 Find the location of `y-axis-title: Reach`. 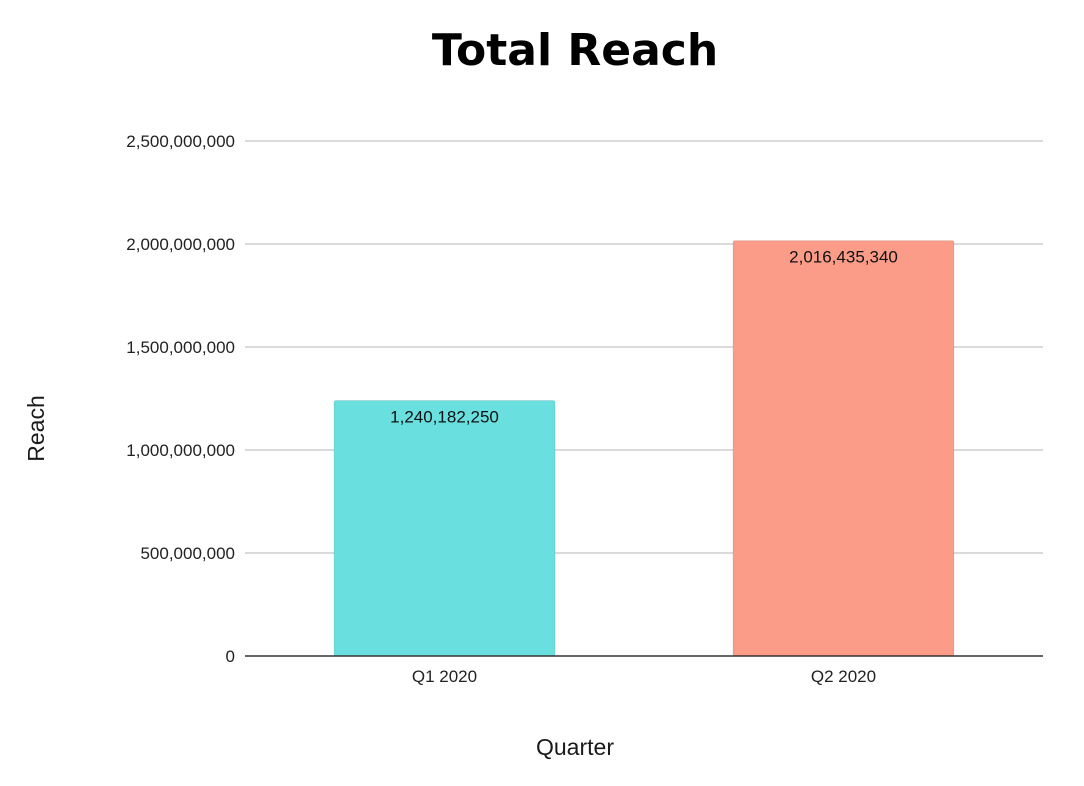

y-axis-title: Reach is located at coordinates (36, 428).